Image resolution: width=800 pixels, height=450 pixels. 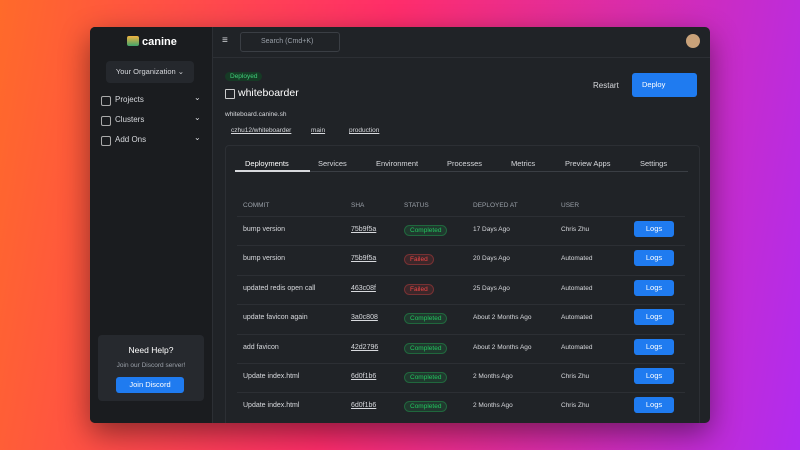 I want to click on search-placeholder: Search (Cmd+K), so click(x=287, y=41).